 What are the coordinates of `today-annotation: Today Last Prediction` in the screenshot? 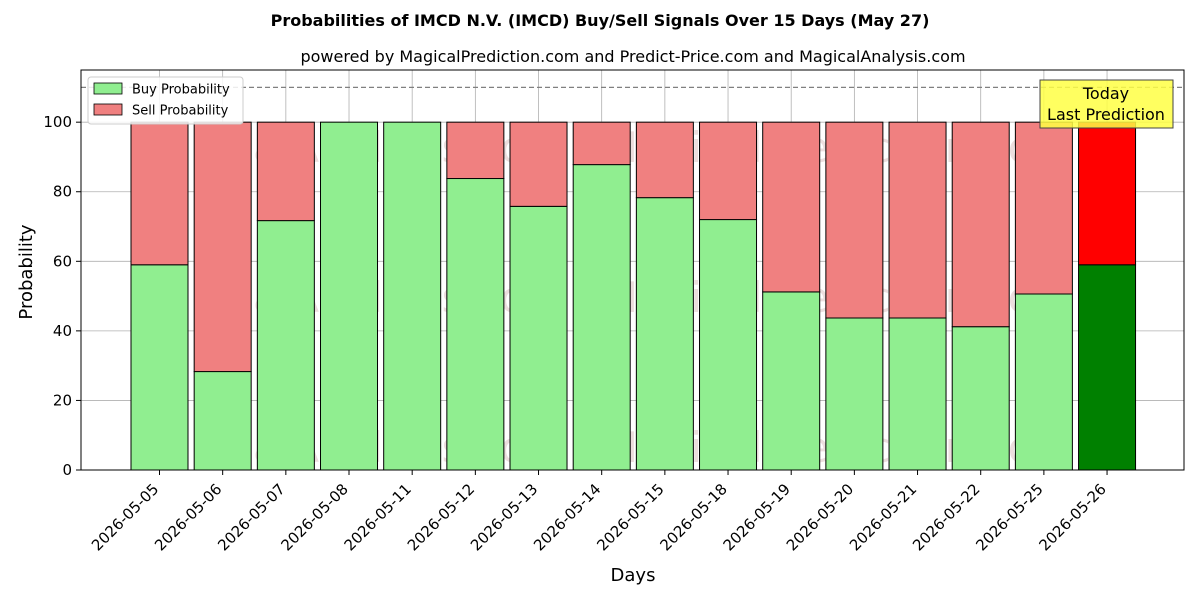 It's located at (1106, 104).